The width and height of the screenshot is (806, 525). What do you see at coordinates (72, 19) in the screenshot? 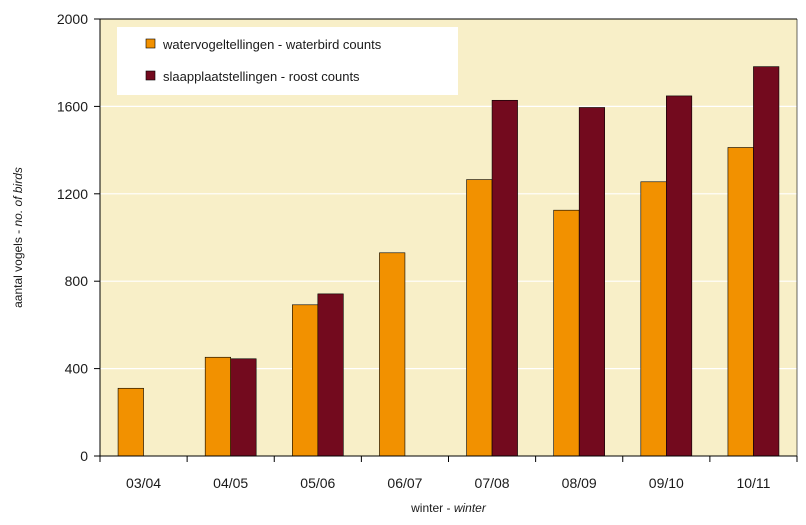
I see `y-tick-label: 2000` at bounding box center [72, 19].